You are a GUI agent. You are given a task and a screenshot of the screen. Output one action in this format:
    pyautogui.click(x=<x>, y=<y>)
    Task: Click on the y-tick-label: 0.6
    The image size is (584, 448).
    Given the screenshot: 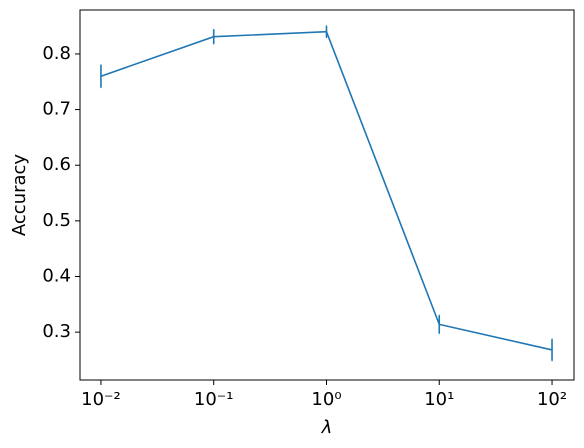 What is the action you would take?
    pyautogui.click(x=56, y=164)
    